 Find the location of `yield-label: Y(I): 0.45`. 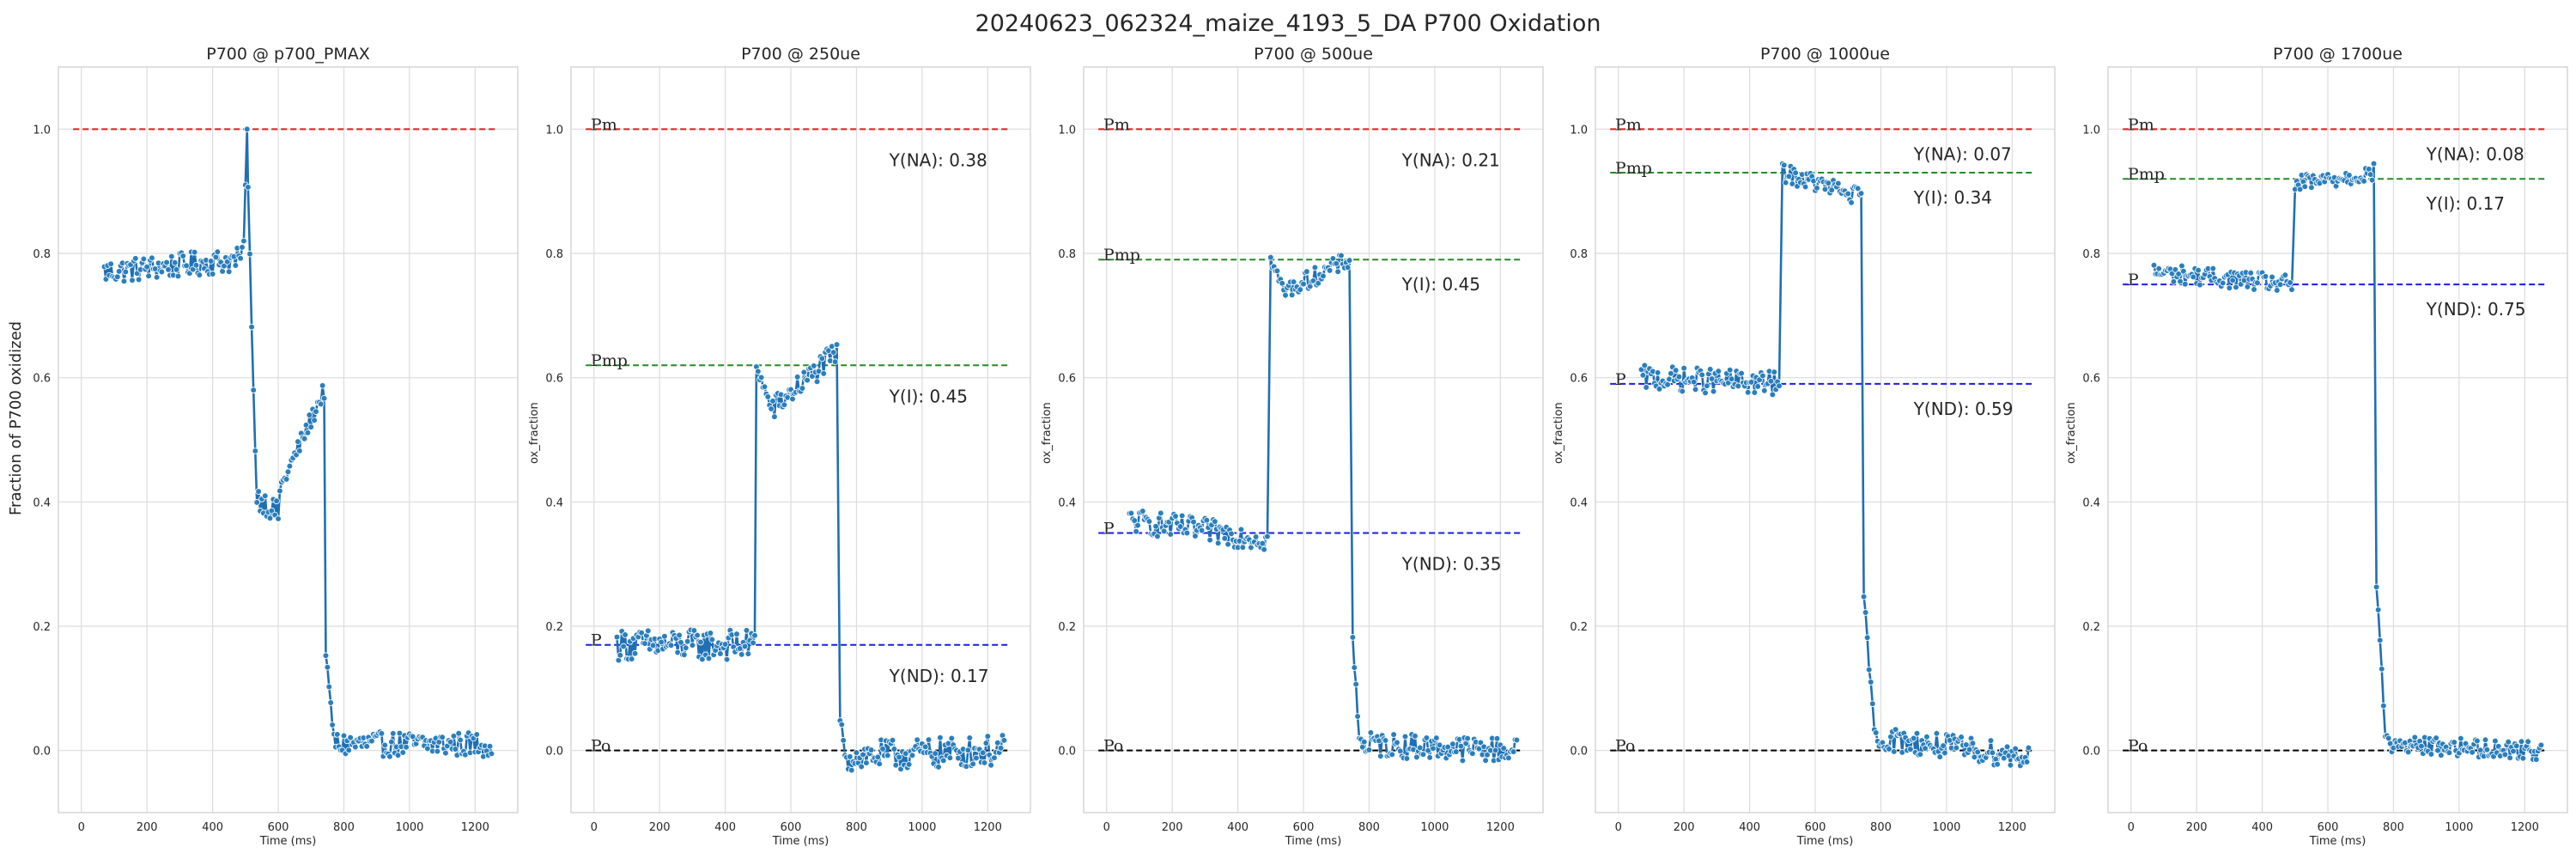

yield-label: Y(I): 0.45 is located at coordinates (929, 396).